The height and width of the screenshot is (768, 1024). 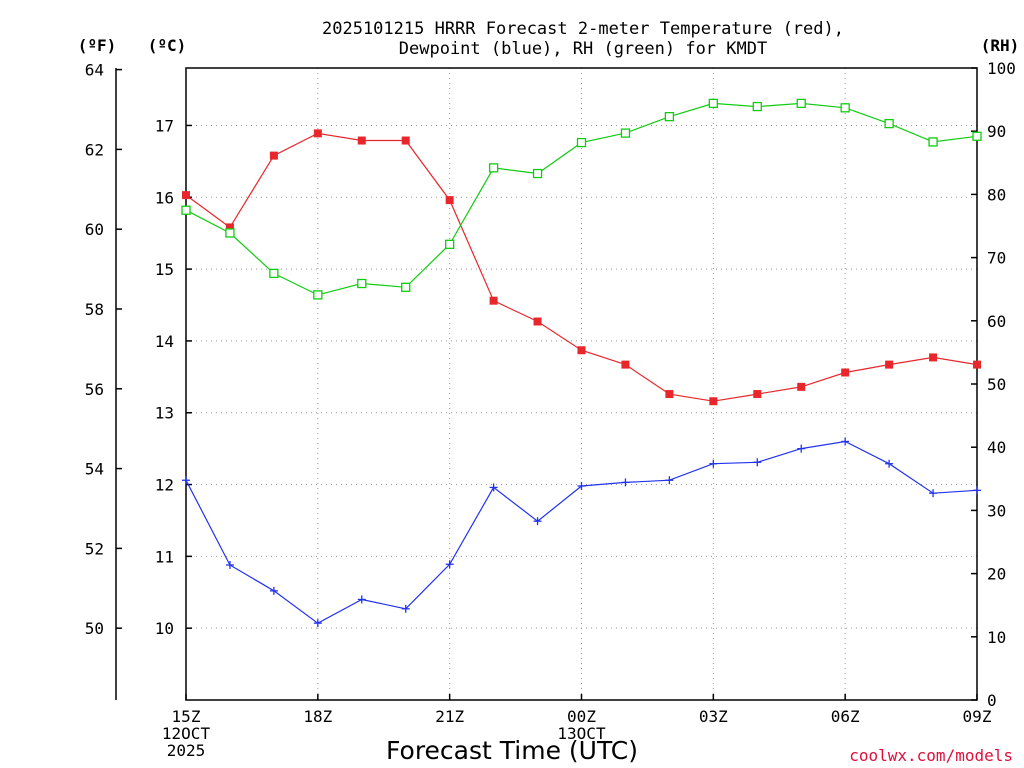 I want to click on c-tick-label: 13, so click(x=164, y=413).